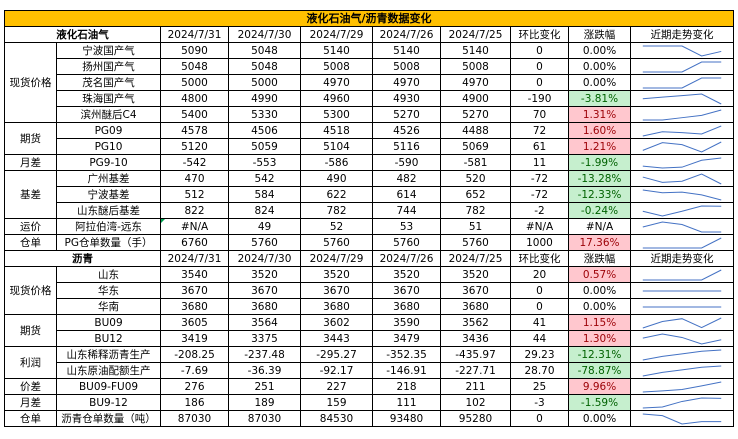  I want to click on value-cell: 3375, so click(264, 338).